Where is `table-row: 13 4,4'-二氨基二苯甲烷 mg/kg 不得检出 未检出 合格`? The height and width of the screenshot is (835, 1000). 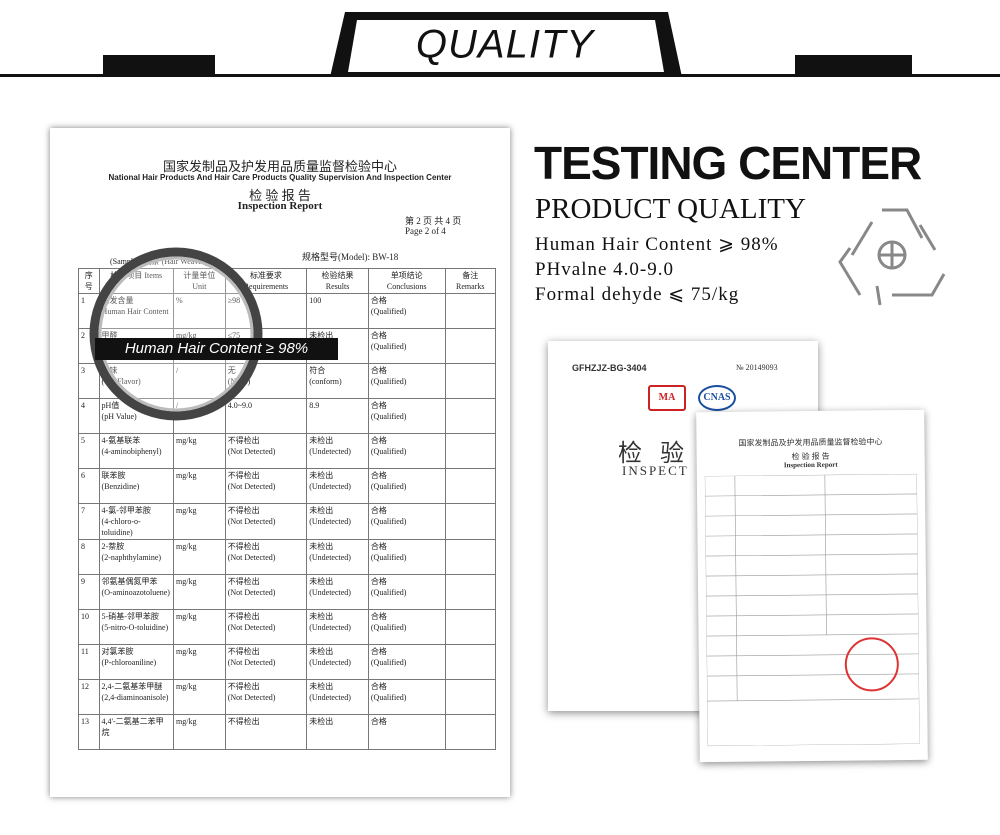
table-row: 13 4,4'-二氨基二苯甲烷 mg/kg 不得检出 未检出 合格 is located at coordinates (287, 732).